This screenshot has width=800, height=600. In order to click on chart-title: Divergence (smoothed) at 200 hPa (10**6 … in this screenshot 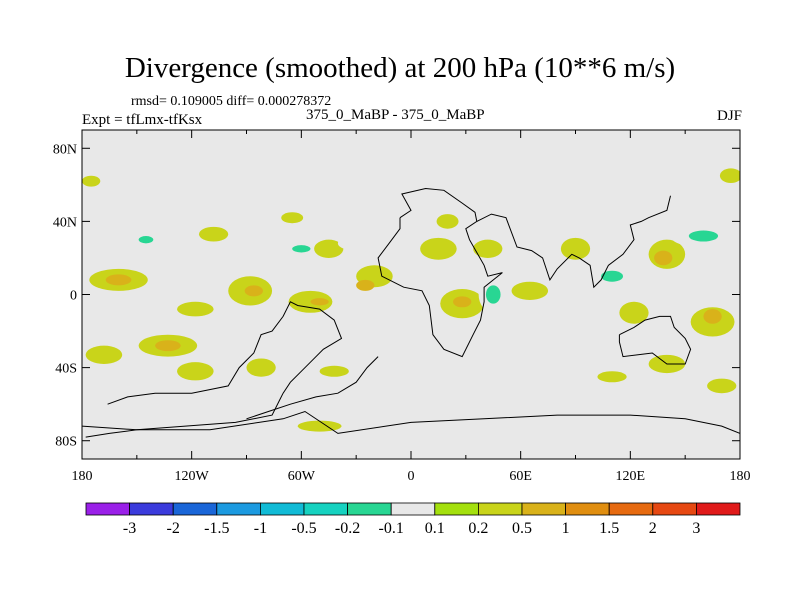, I will do `click(400, 68)`.